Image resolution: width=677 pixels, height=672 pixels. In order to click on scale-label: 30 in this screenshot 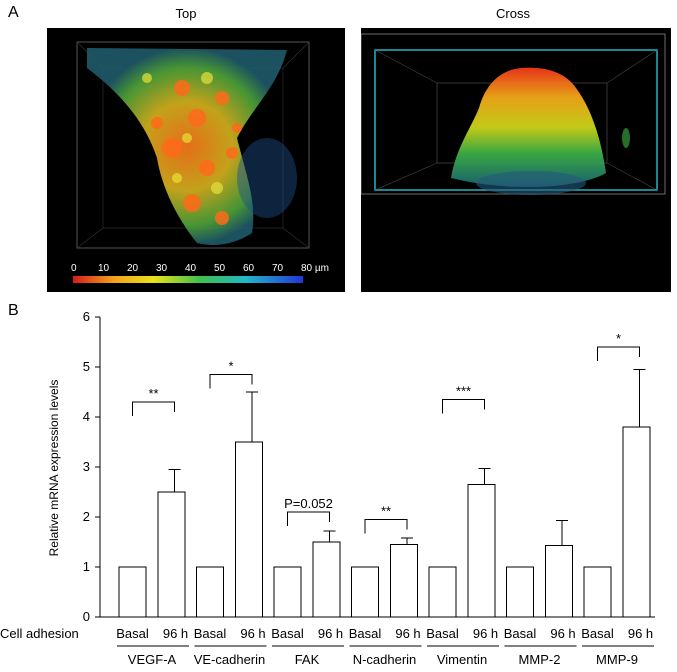, I will do `click(162, 268)`.